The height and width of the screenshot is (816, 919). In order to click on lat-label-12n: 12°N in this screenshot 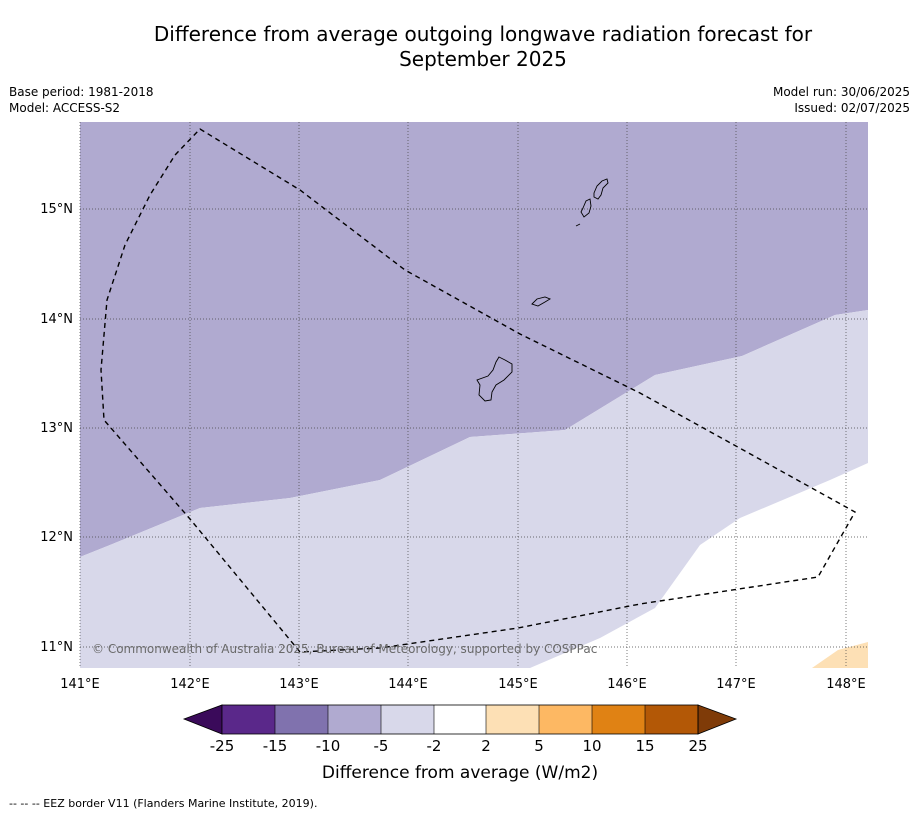, I will do `click(56, 537)`.